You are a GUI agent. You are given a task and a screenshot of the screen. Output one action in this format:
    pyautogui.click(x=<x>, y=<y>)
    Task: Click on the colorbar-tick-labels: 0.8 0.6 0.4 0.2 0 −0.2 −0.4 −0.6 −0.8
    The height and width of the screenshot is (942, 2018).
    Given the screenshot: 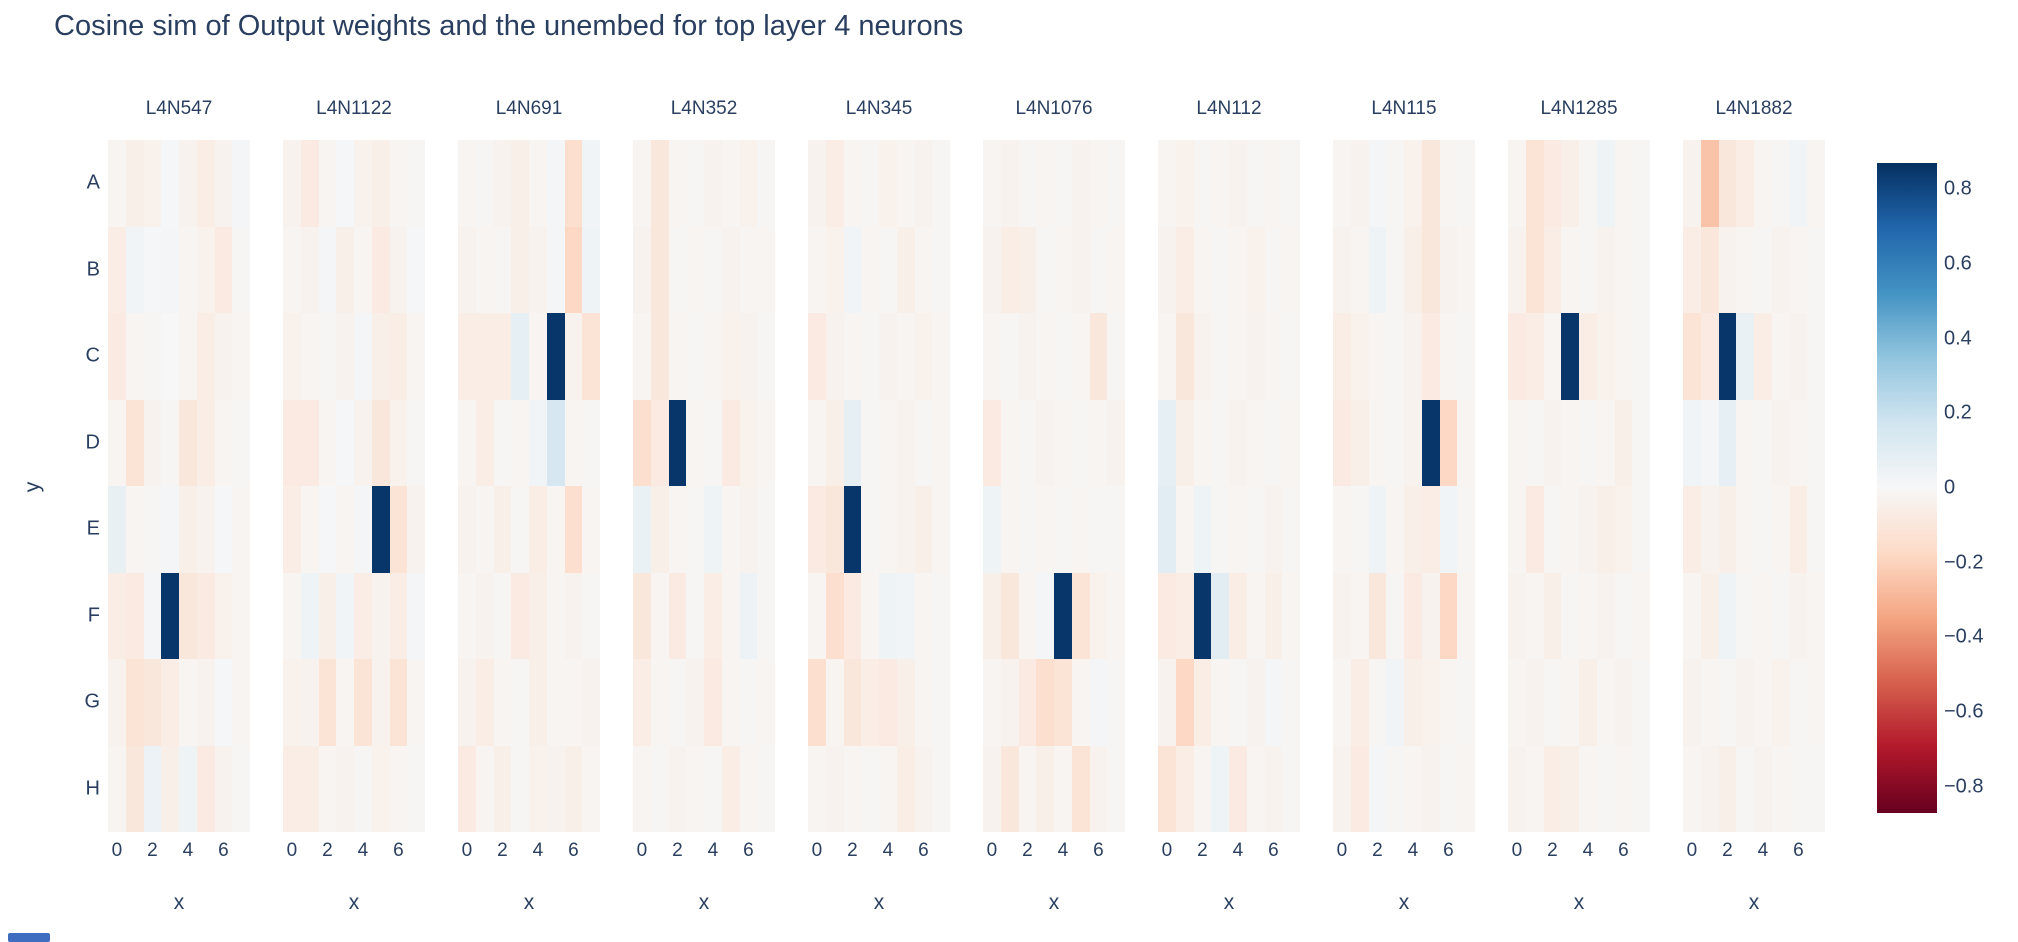 What is the action you would take?
    pyautogui.click(x=1979, y=488)
    